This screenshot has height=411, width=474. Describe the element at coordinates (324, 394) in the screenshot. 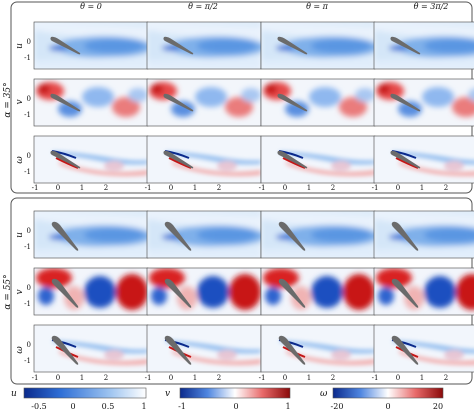

I see `colorbar-omega-symbol: ω` at that location.